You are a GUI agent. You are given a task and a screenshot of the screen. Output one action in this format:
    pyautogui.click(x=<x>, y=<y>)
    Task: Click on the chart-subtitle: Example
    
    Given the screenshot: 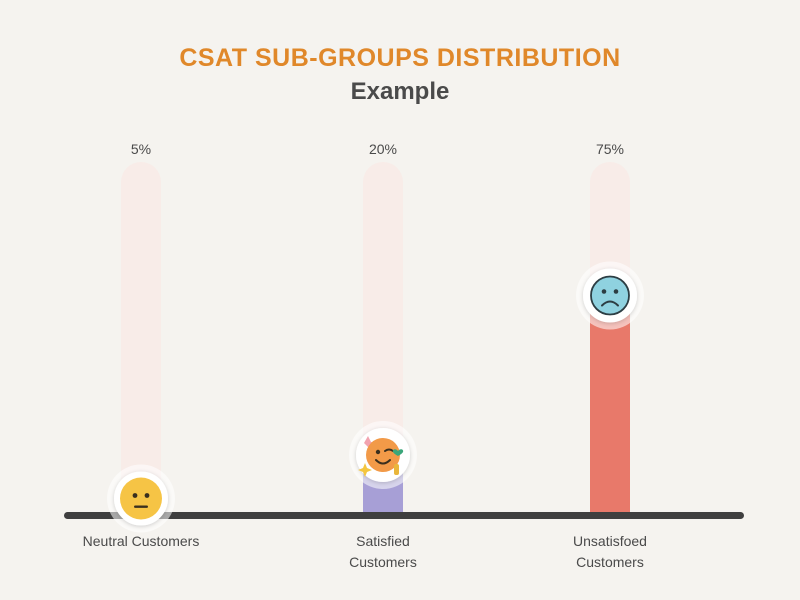 What is the action you would take?
    pyautogui.click(x=400, y=91)
    